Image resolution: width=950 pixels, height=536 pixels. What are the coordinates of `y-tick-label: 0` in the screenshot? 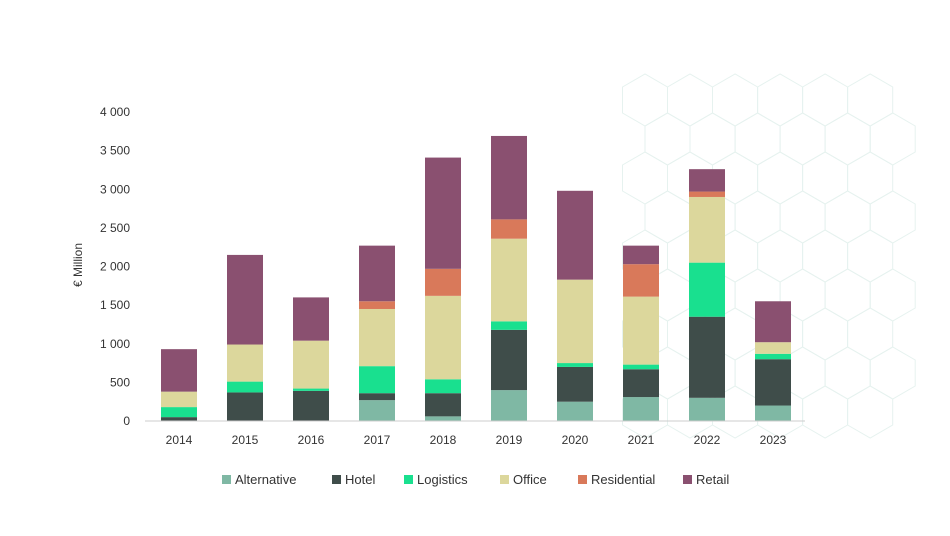 It's located at (126, 421).